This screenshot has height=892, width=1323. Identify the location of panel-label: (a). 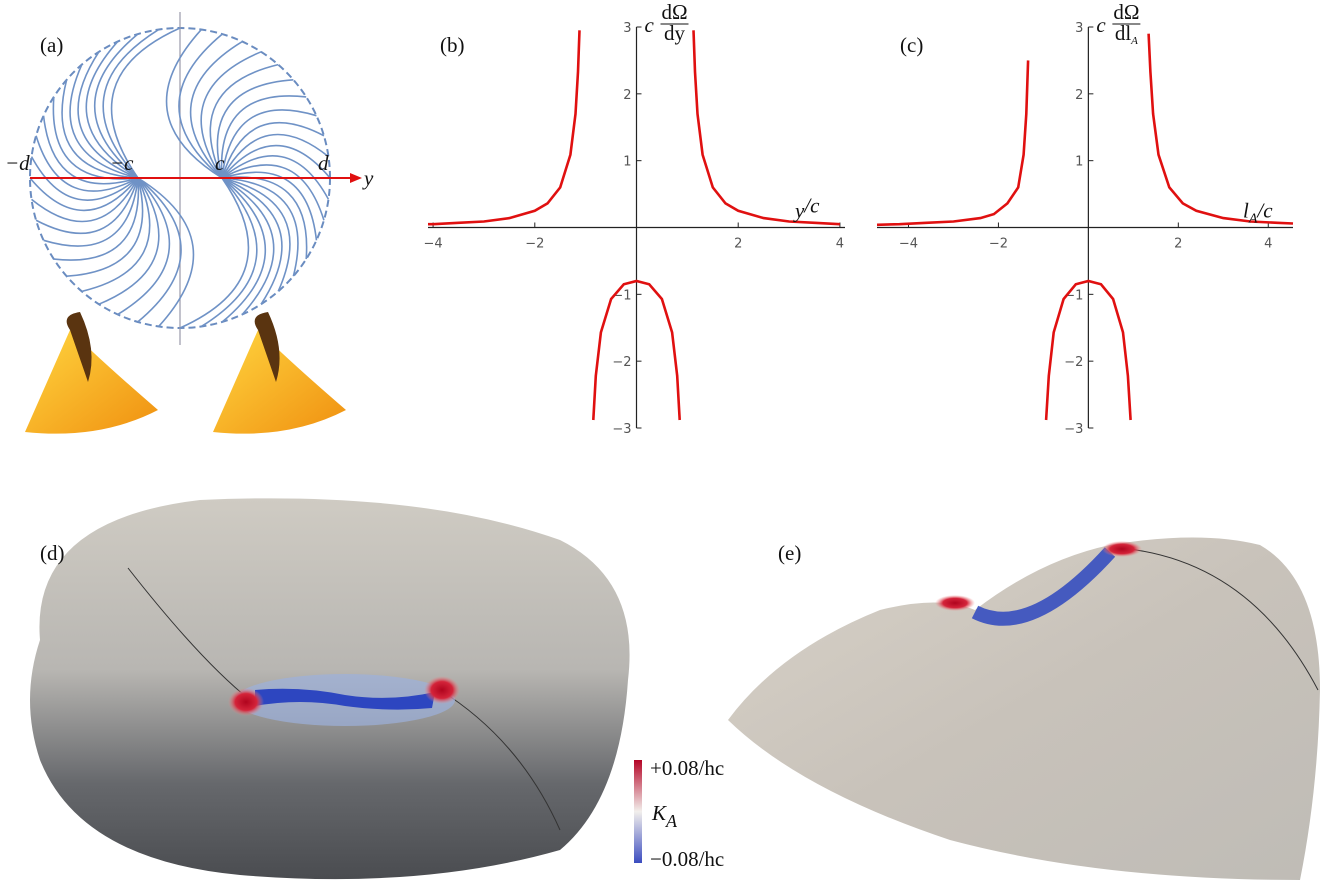
(51, 45).